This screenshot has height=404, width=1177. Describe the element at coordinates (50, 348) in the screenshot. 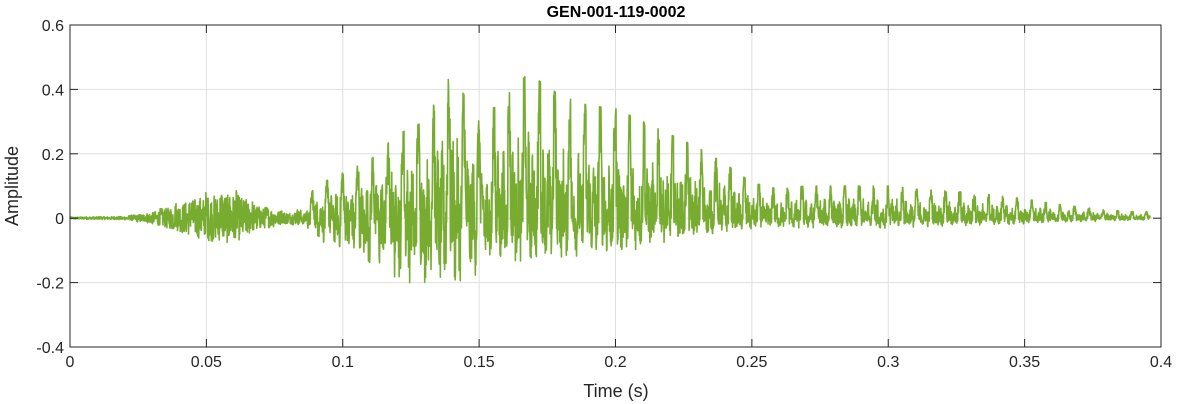

I see `y-tick-label: -0.4` at that location.